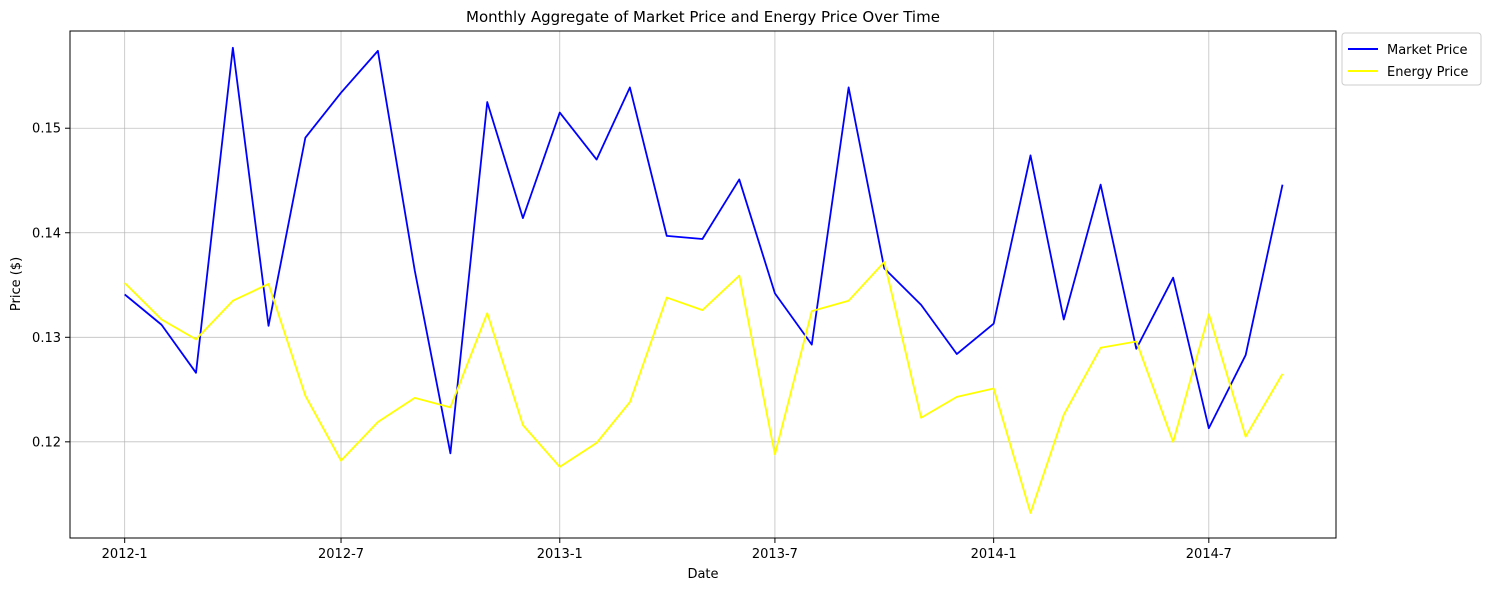 This screenshot has width=1490, height=590. I want to click on y-tick-label: 0.14, so click(46, 233).